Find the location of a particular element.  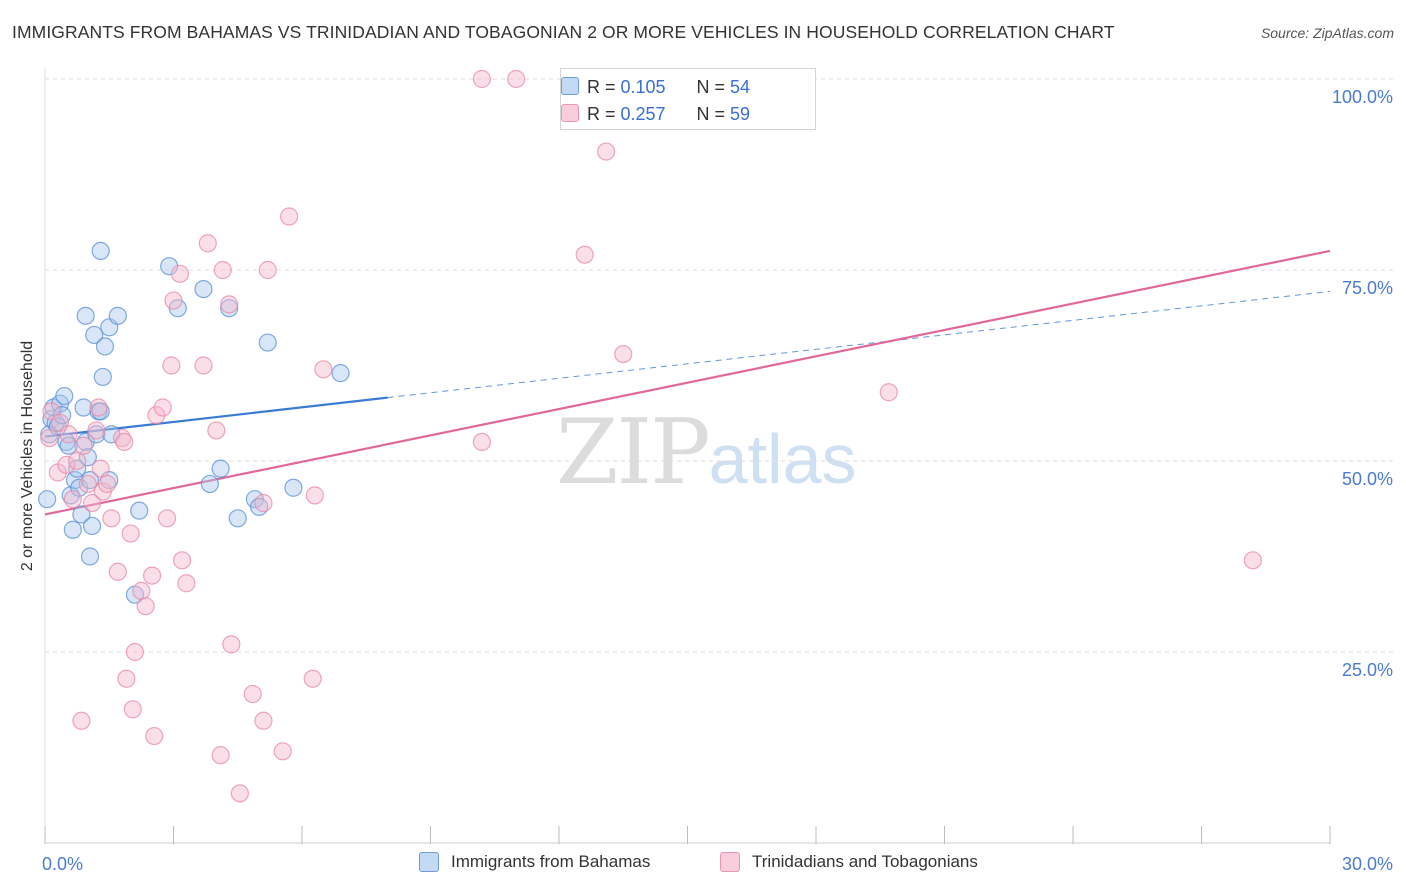

y-tick-label: 25.0% is located at coordinates (1367, 670).